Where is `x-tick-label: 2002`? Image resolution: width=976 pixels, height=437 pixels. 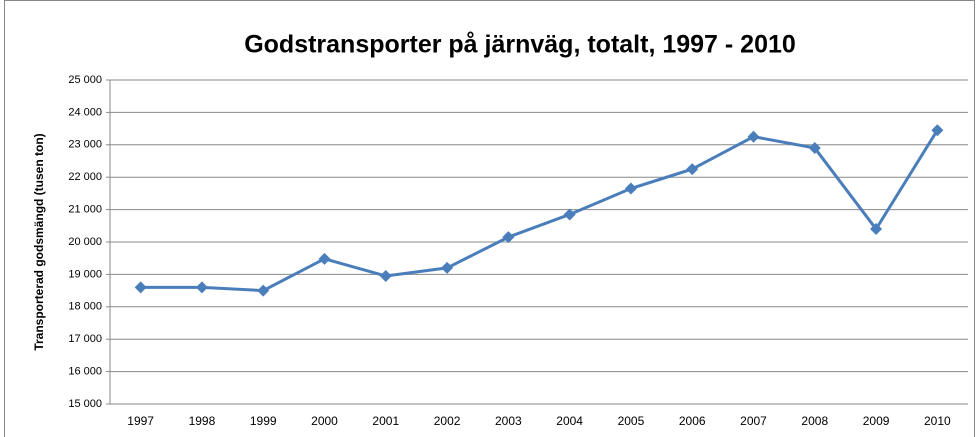 x-tick-label: 2002 is located at coordinates (447, 421).